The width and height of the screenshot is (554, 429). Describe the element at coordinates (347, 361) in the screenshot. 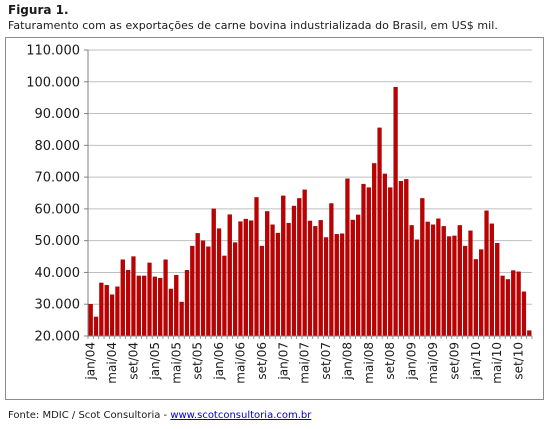

I see `x-tick-label: jan/08` at that location.